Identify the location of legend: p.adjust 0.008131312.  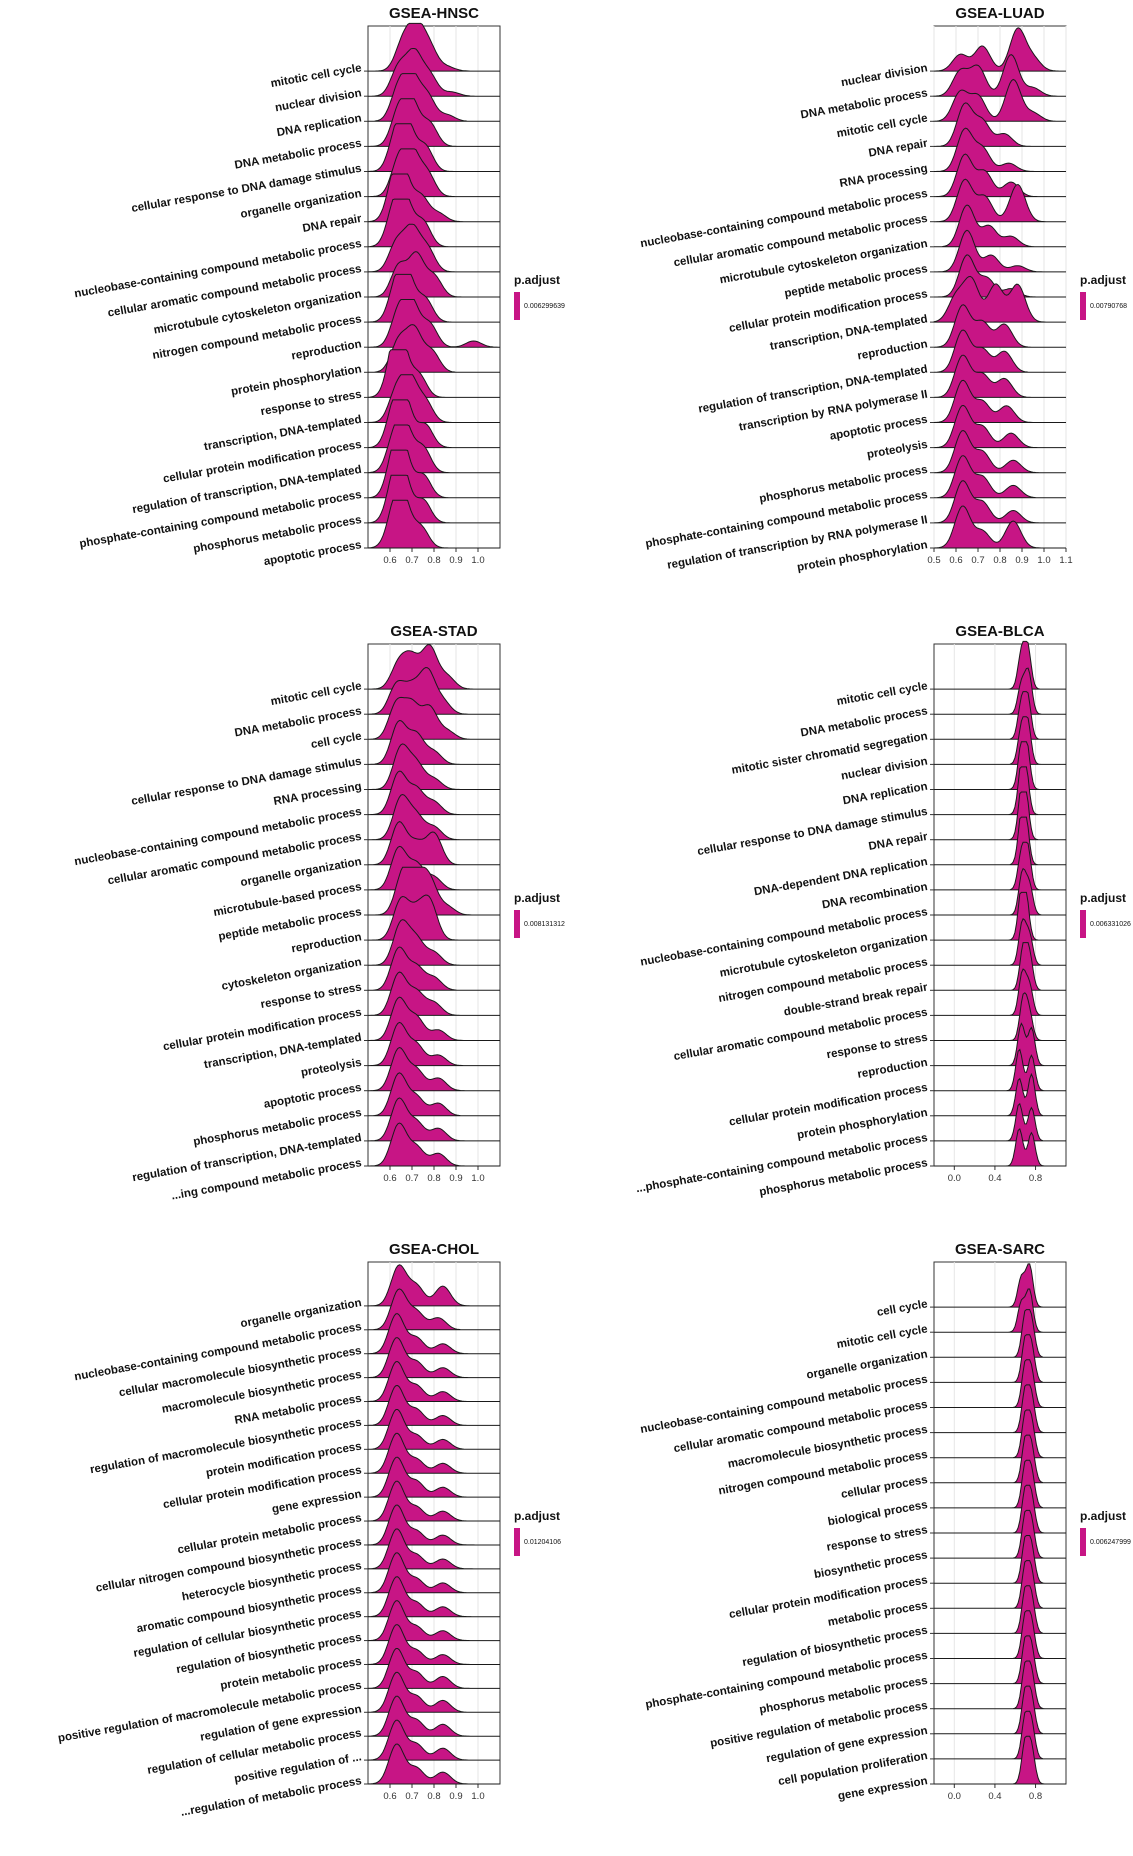
(539, 914).